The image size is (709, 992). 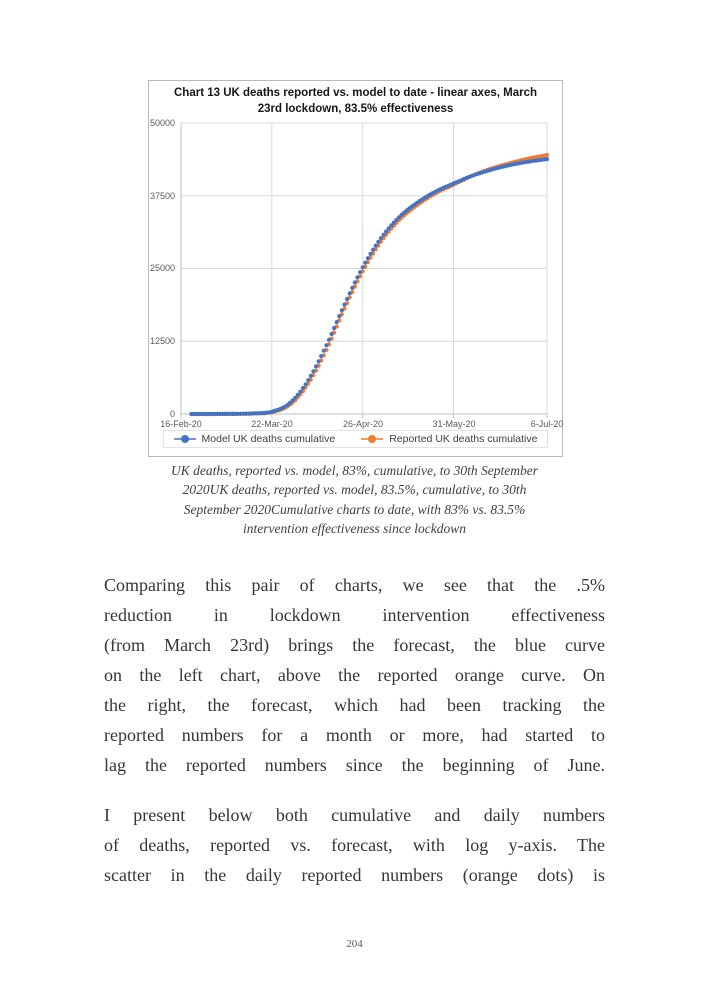 I want to click on y-tick-37500: 37500, so click(x=162, y=196).